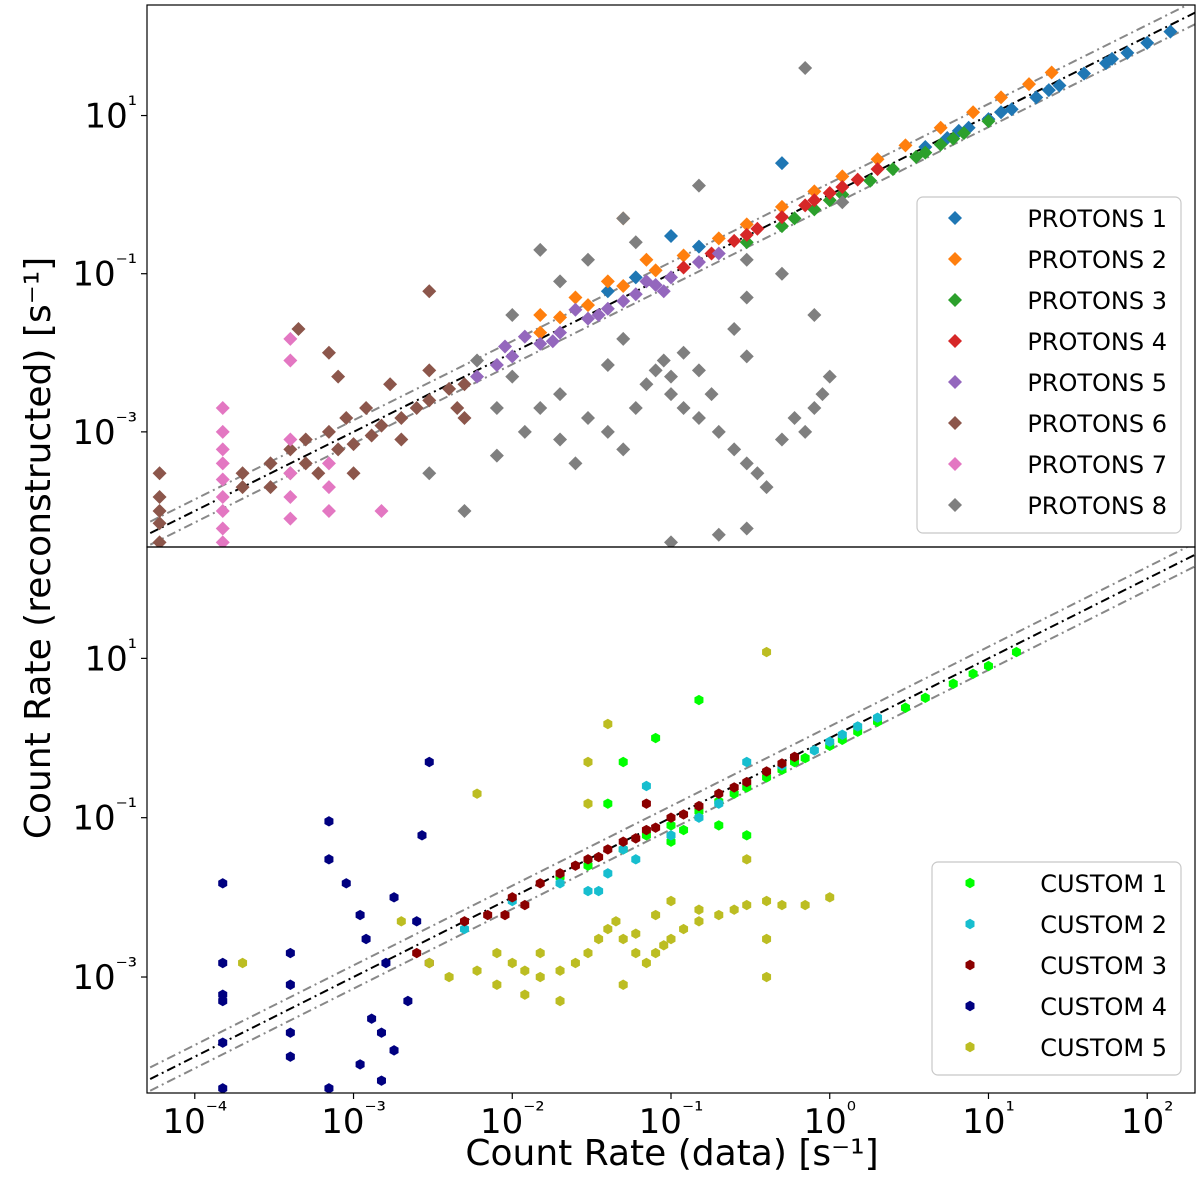  Describe the element at coordinates (194, 1120) in the screenshot. I see `x-tick-label: 10⁻⁴` at that location.